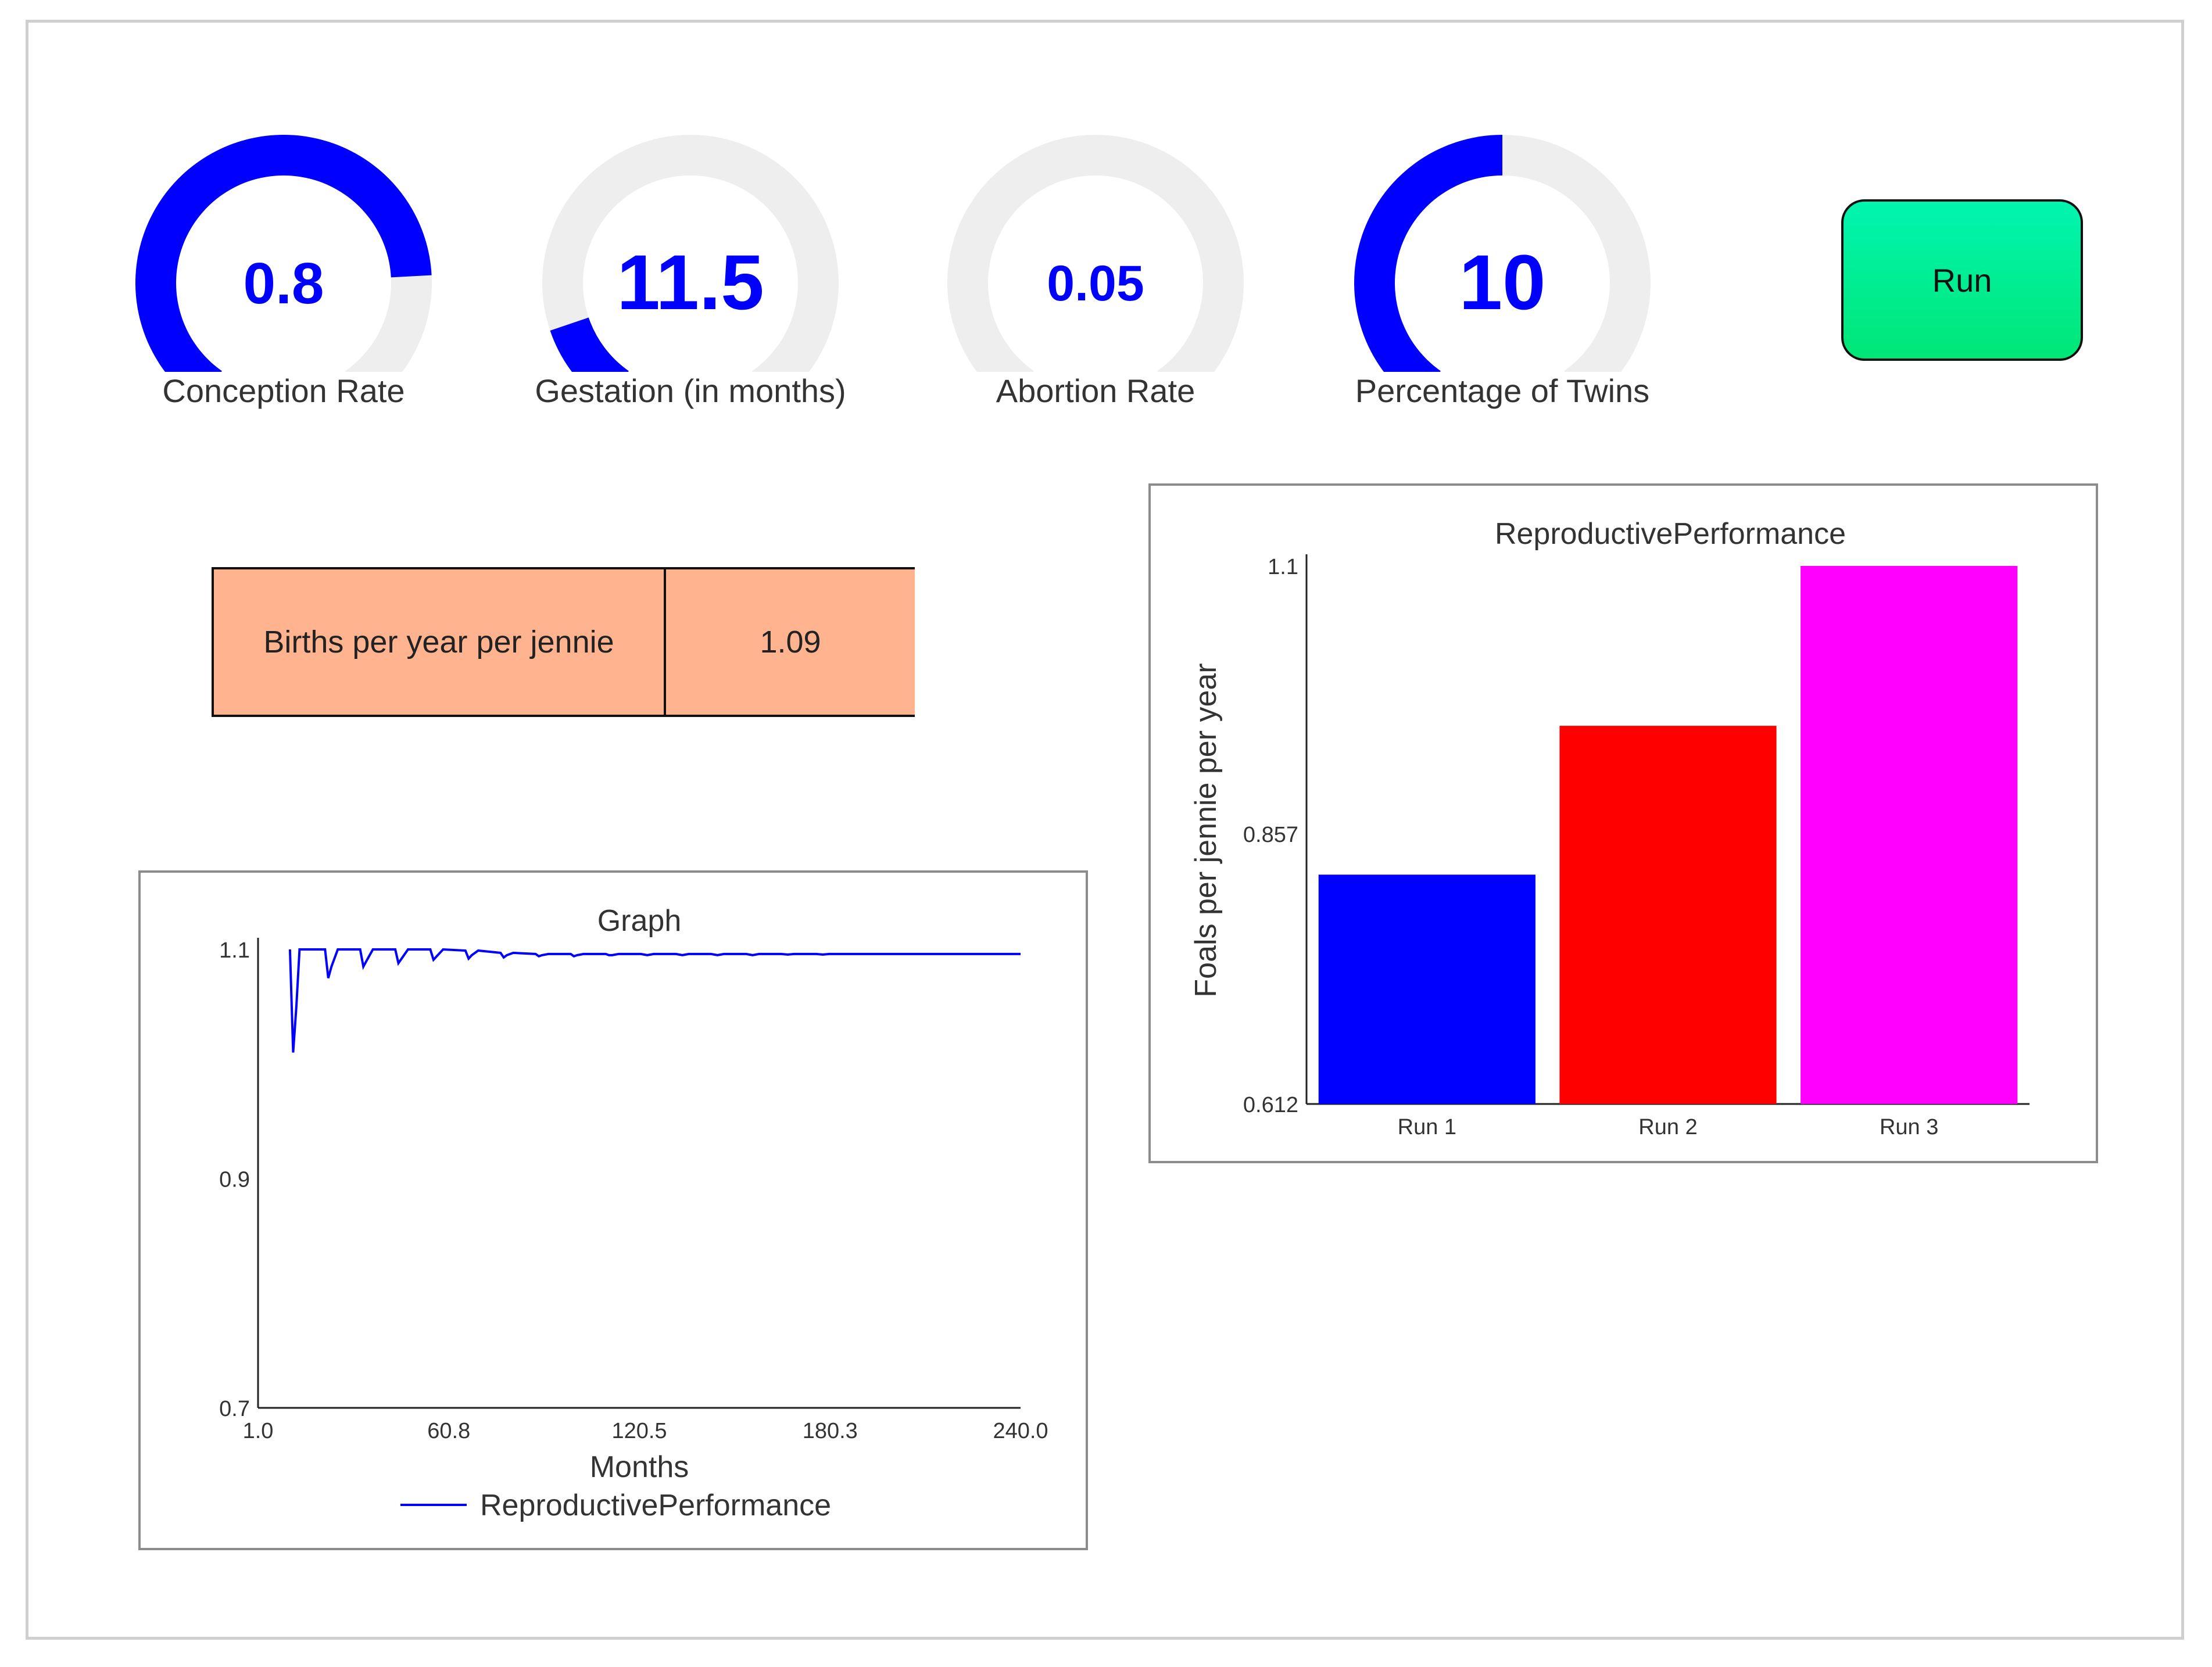  What do you see at coordinates (639, 921) in the screenshot?
I see `chart-title: Graph` at bounding box center [639, 921].